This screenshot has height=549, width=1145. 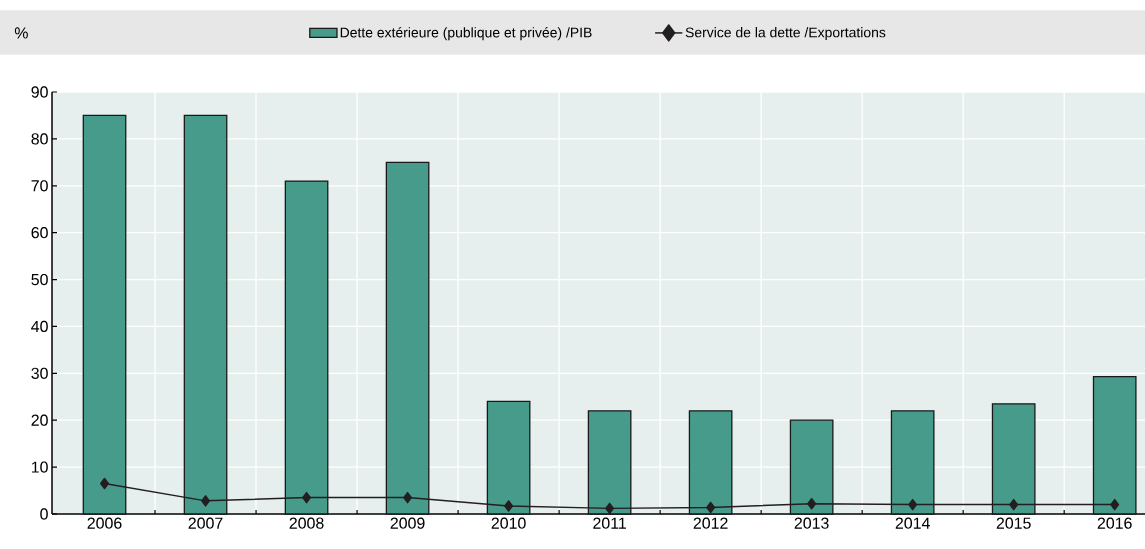 I want to click on x-tick-label: 2007, so click(x=205, y=523).